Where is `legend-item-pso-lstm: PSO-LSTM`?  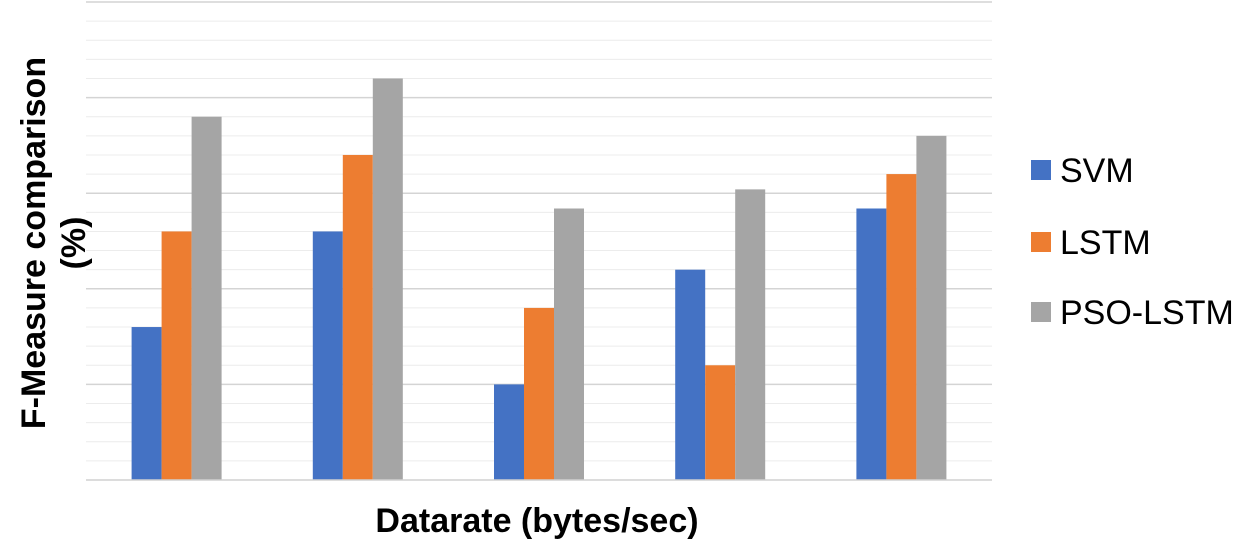
legend-item-pso-lstm: PSO-LSTM is located at coordinates (1132, 313).